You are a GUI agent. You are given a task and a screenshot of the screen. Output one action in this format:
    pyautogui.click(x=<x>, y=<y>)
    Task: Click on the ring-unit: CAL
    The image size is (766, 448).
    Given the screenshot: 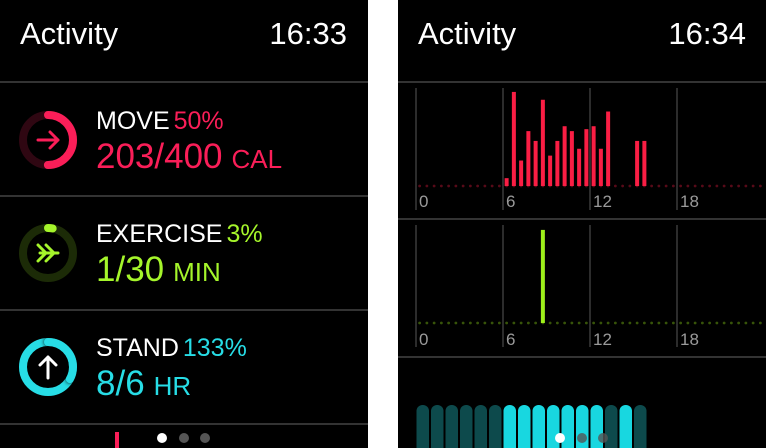 What is the action you would take?
    pyautogui.click(x=257, y=159)
    